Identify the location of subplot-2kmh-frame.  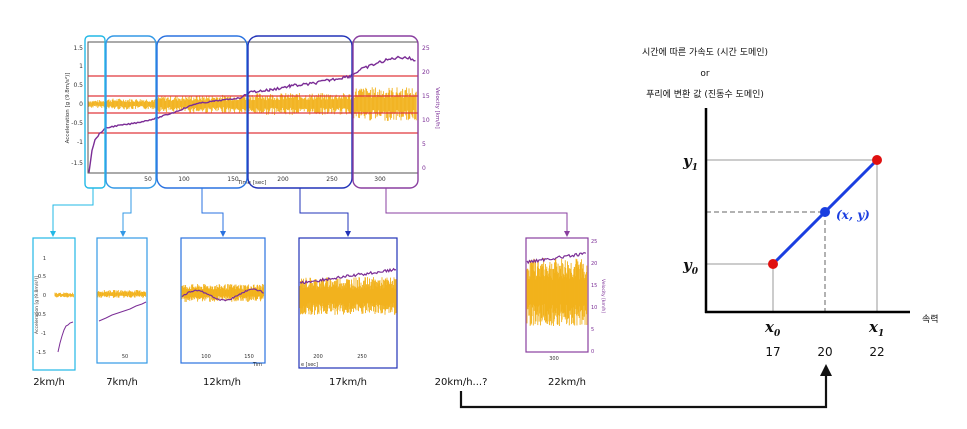
(54, 304).